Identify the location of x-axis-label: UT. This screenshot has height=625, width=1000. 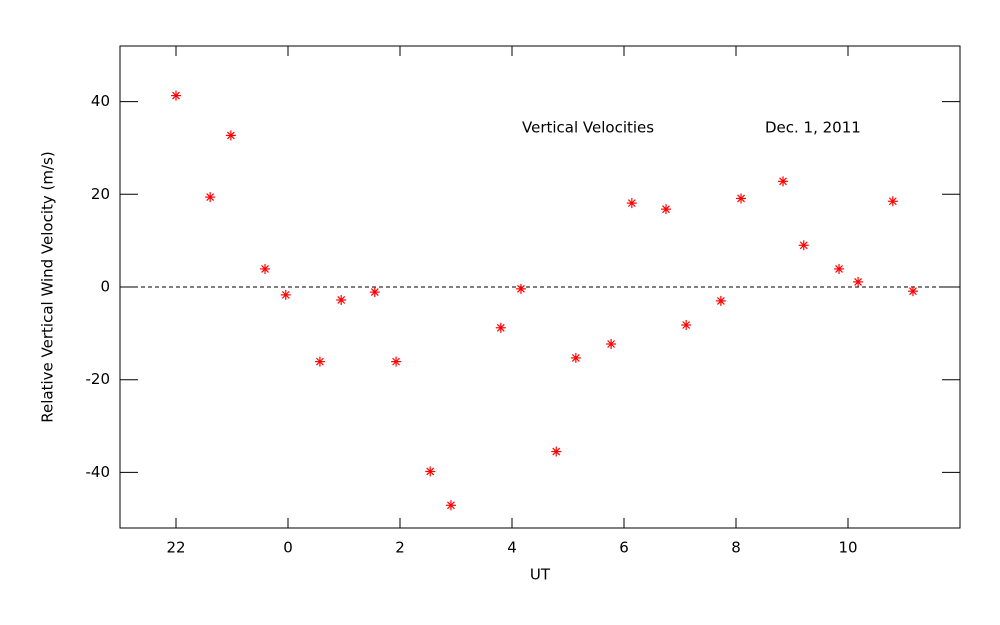
(540, 575).